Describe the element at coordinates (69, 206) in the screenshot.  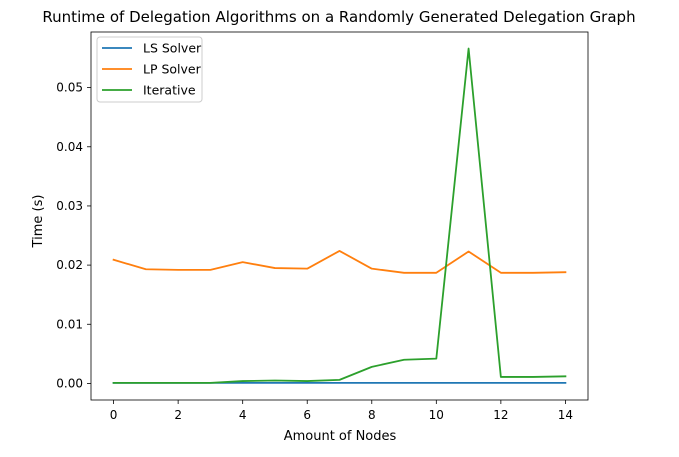
I see `y-tick-label: 0.03` at that location.